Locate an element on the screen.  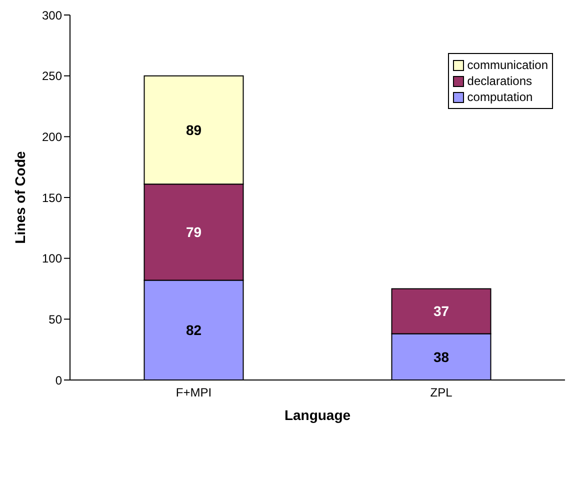
legend-label: computation is located at coordinates (500, 97).